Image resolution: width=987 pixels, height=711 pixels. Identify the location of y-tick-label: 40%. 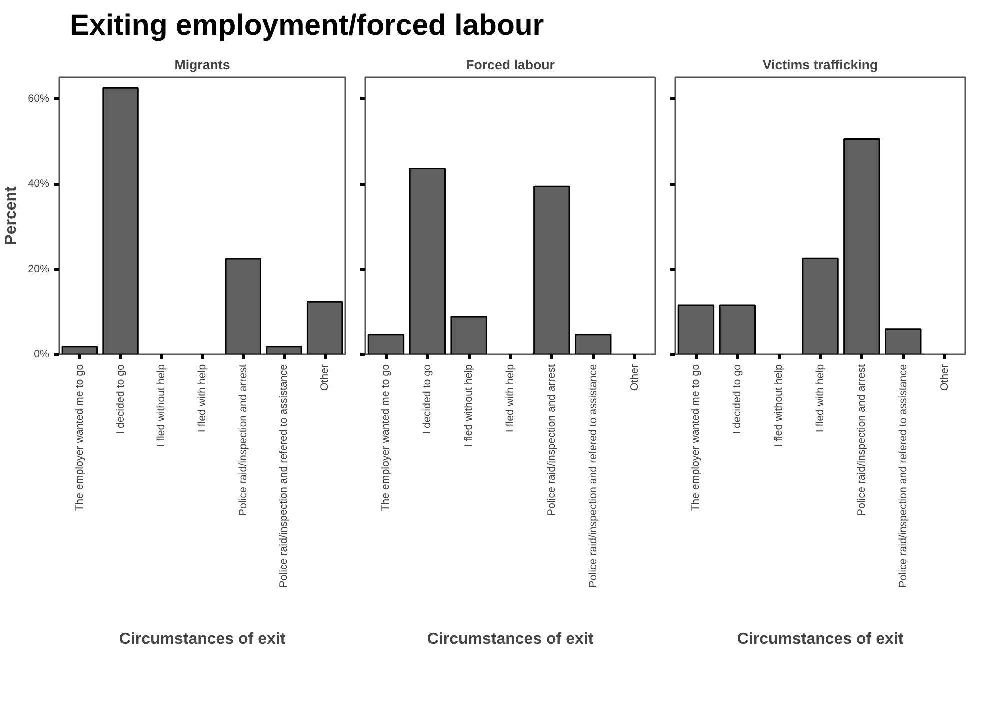
(39, 184).